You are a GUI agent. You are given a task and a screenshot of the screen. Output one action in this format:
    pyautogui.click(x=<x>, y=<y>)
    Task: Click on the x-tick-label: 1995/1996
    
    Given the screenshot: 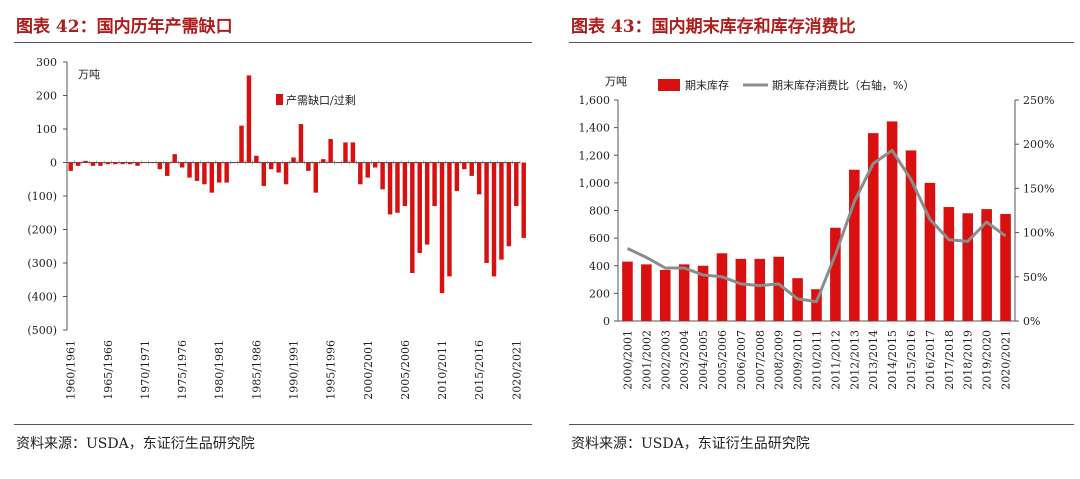 What is the action you would take?
    pyautogui.click(x=331, y=370)
    